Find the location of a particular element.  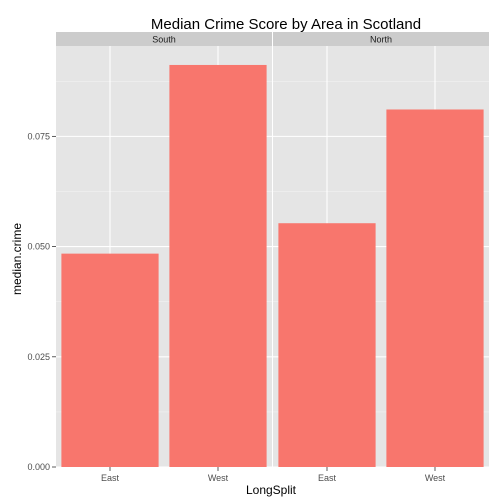

y-tick-label: 0.075 is located at coordinates (38, 136).